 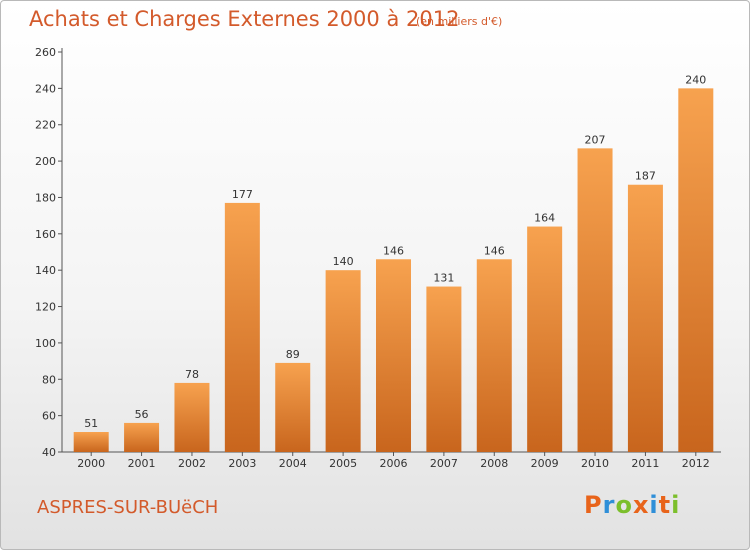 I want to click on bar-2010, so click(x=595, y=300).